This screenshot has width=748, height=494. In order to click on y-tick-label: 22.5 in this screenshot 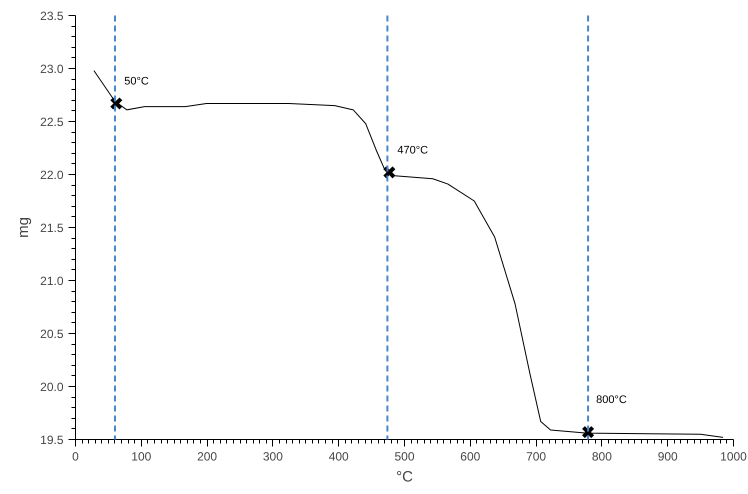, I will do `click(52, 122)`.